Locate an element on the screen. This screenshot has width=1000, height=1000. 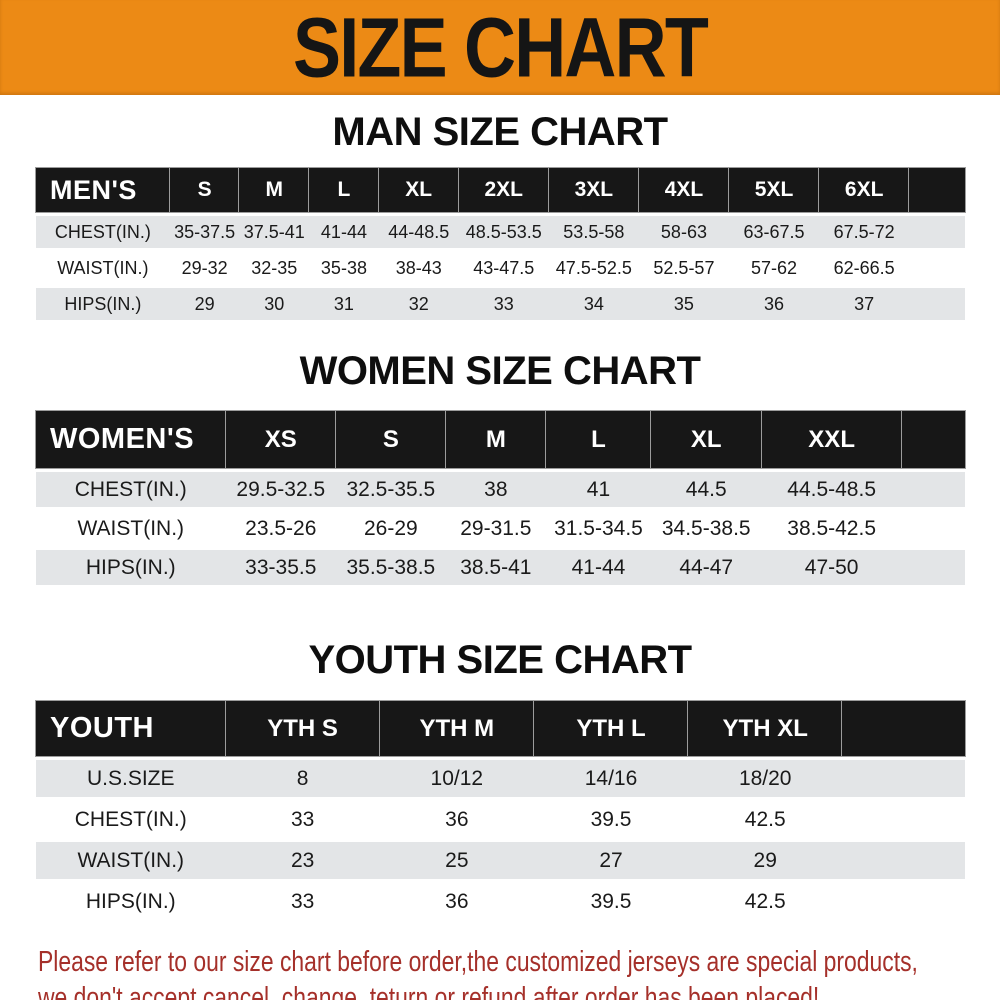
measurement-value: 43-47.5 is located at coordinates (503, 268).